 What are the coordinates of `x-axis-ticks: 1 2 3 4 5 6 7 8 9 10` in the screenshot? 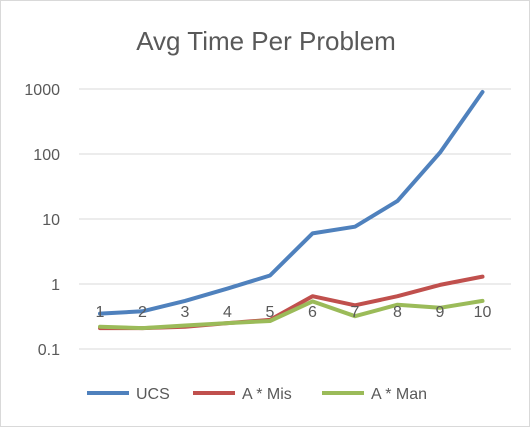 It's located at (294, 312).